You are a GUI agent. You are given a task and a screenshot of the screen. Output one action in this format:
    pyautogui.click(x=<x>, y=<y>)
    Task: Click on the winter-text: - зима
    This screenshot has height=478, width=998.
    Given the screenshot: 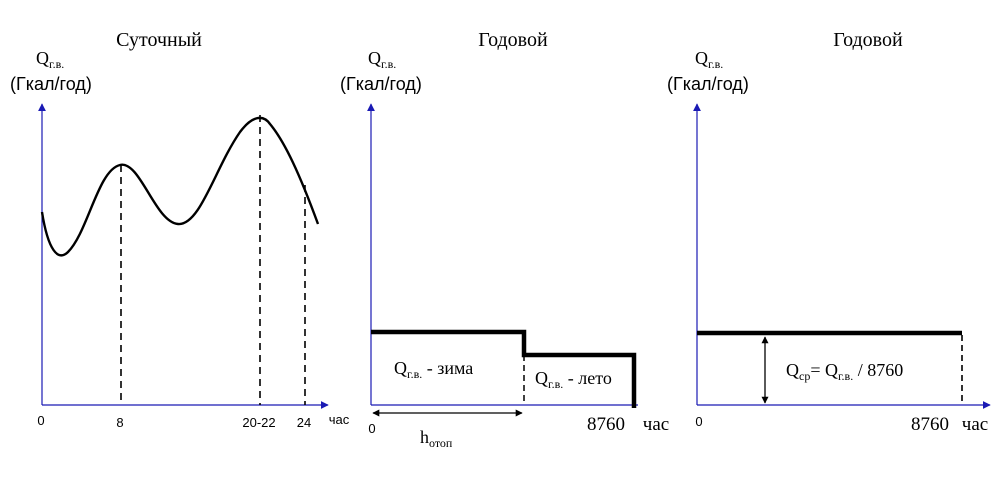 What is the action you would take?
    pyautogui.click(x=447, y=368)
    